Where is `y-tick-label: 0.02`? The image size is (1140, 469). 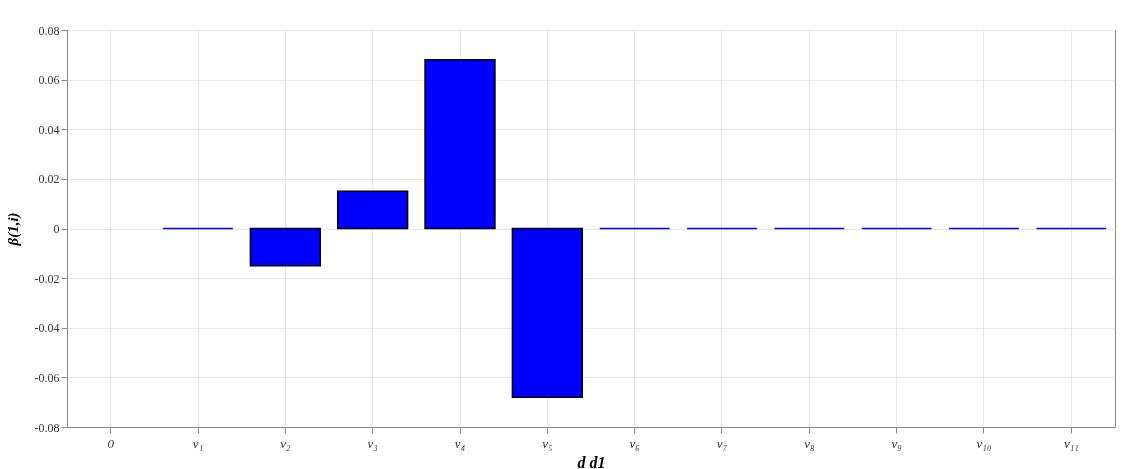 y-tick-label: 0.02 is located at coordinates (49, 179).